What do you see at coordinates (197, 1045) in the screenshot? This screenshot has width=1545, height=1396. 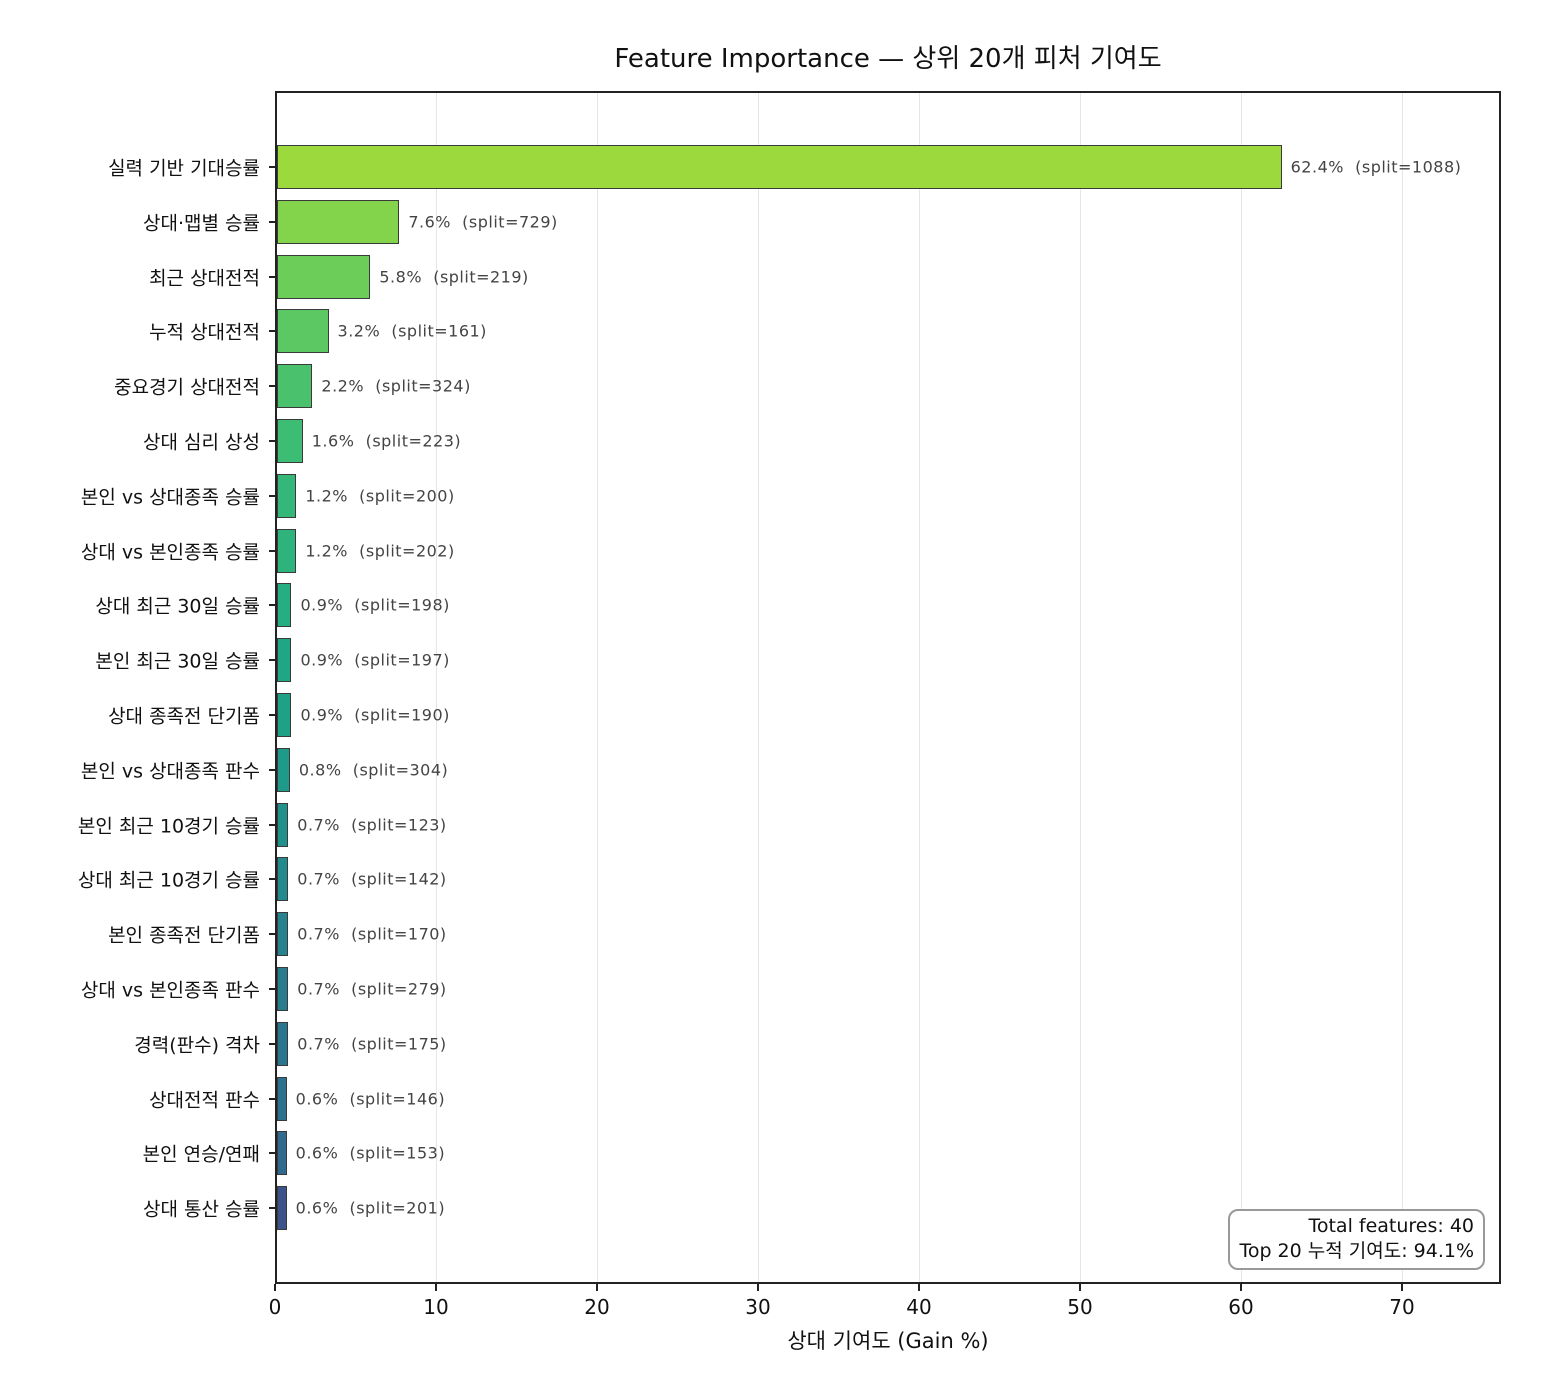 I see `y-category-label: 경력(판수) 격차` at bounding box center [197, 1045].